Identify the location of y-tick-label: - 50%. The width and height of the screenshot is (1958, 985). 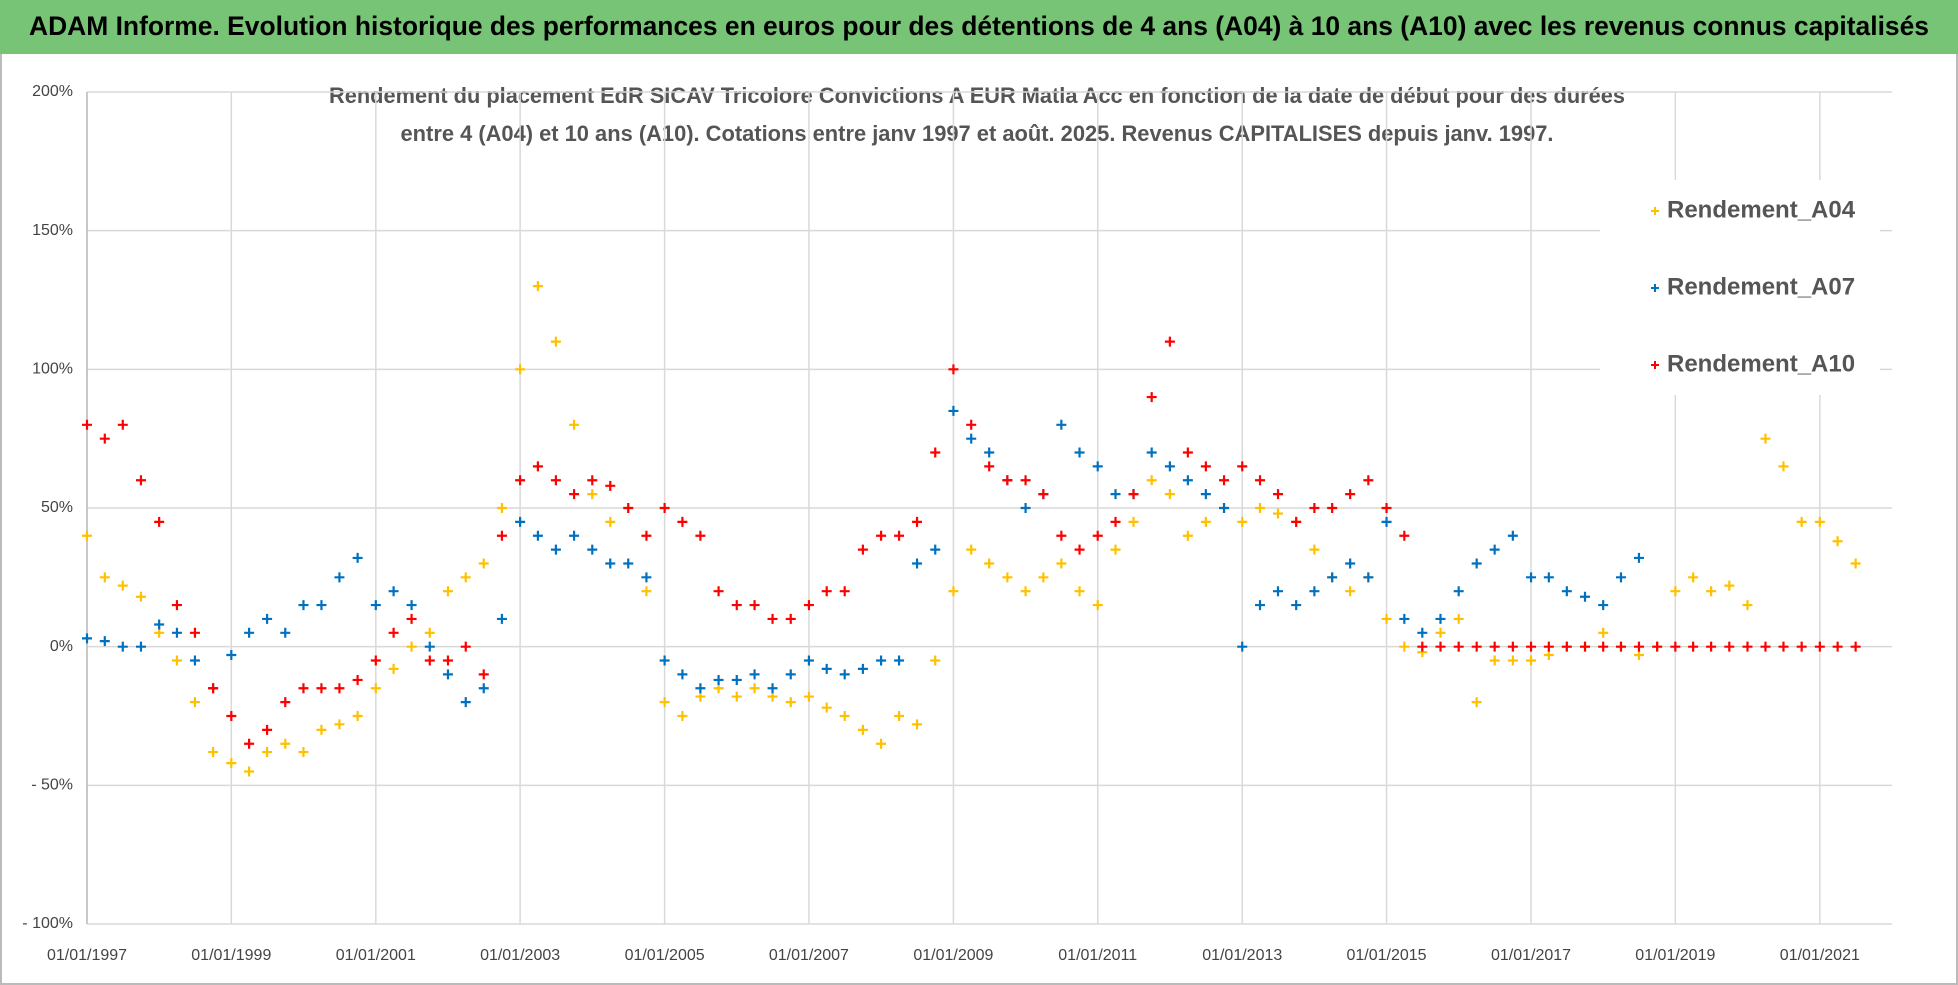
(52, 785).